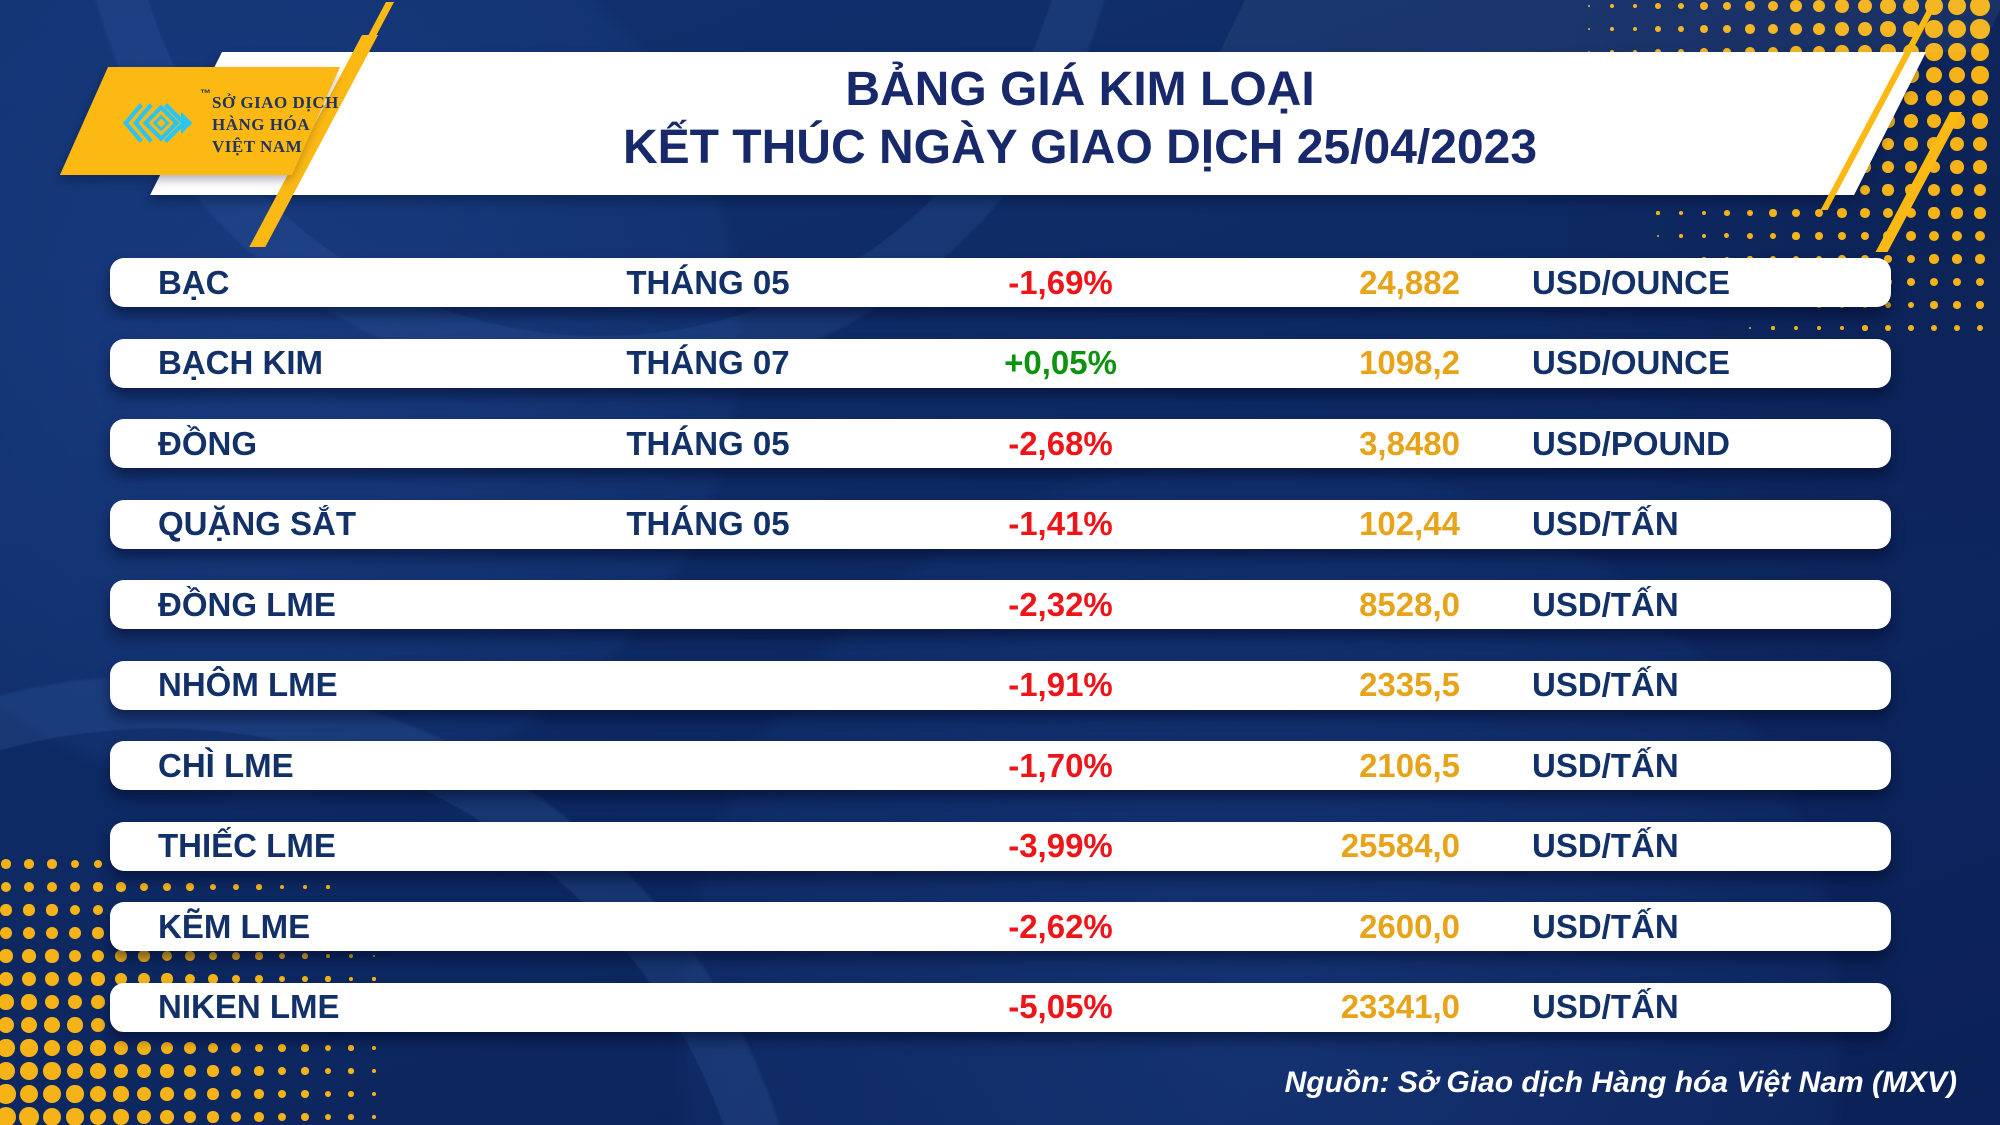 This screenshot has width=2000, height=1125. What do you see at coordinates (1409, 362) in the screenshot?
I see `price-value: 1098,2` at bounding box center [1409, 362].